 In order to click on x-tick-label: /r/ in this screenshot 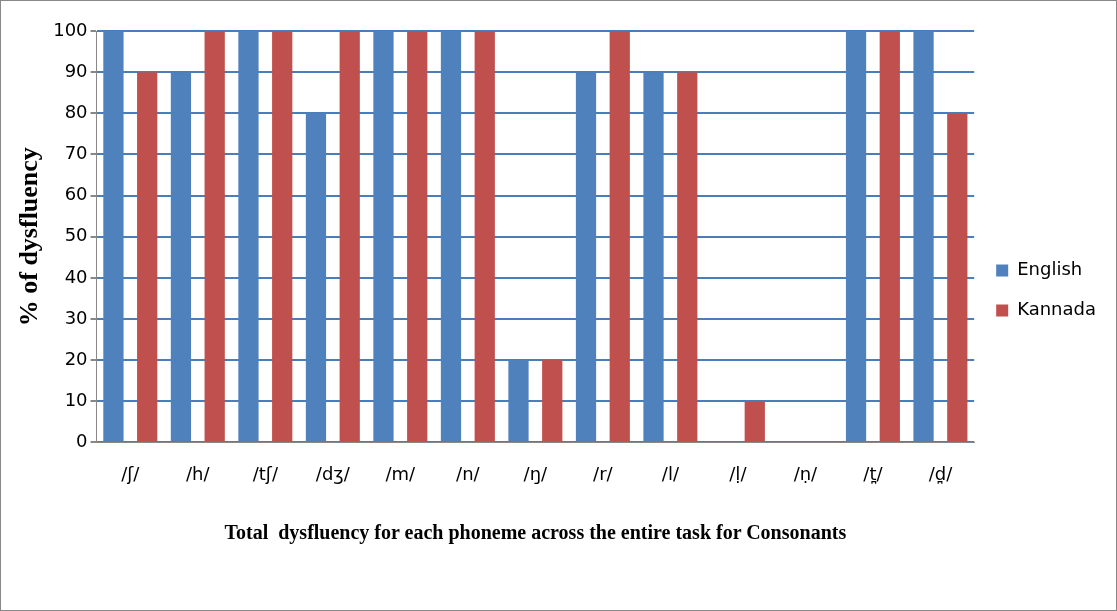, I will do `click(603, 473)`.